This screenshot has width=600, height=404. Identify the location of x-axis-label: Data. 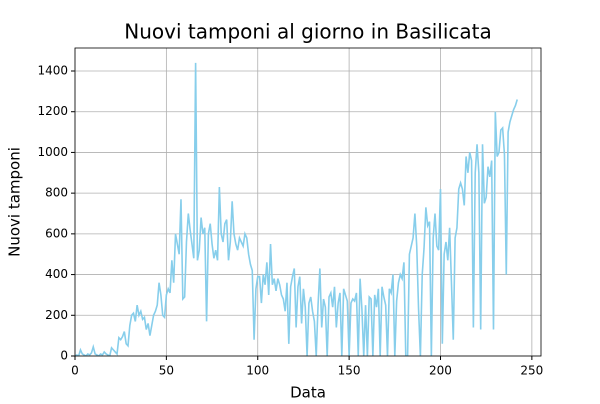
(308, 392).